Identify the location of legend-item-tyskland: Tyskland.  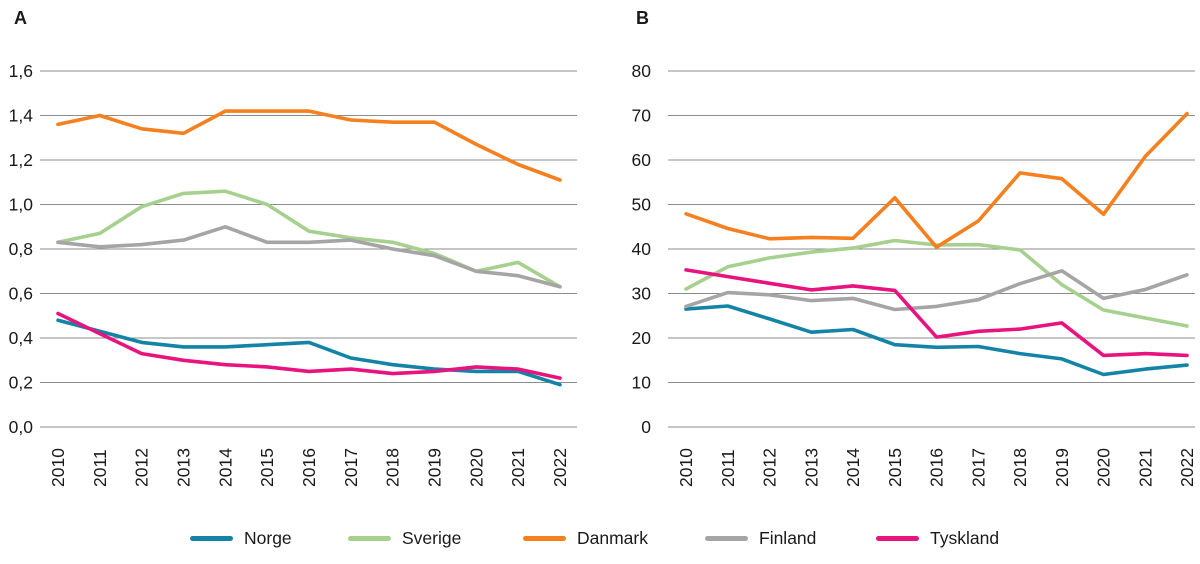
(937, 538).